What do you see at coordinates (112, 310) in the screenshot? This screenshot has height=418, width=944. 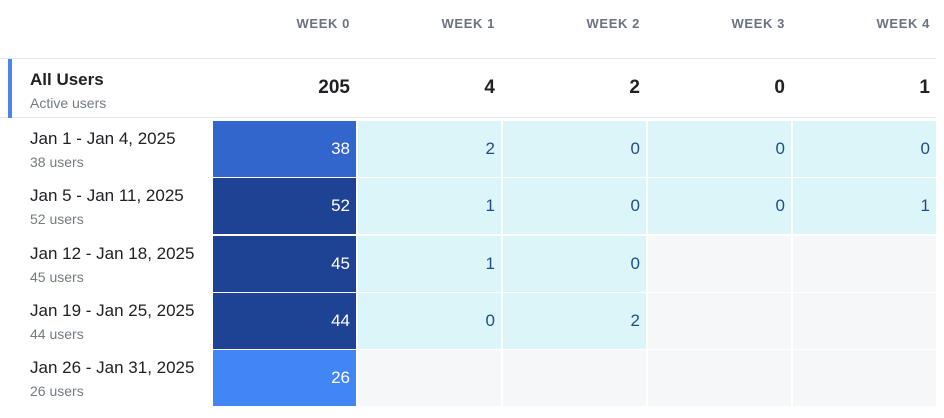 I see `cohort-date-range: Jan 19 - Jan 25, 2025` at bounding box center [112, 310].